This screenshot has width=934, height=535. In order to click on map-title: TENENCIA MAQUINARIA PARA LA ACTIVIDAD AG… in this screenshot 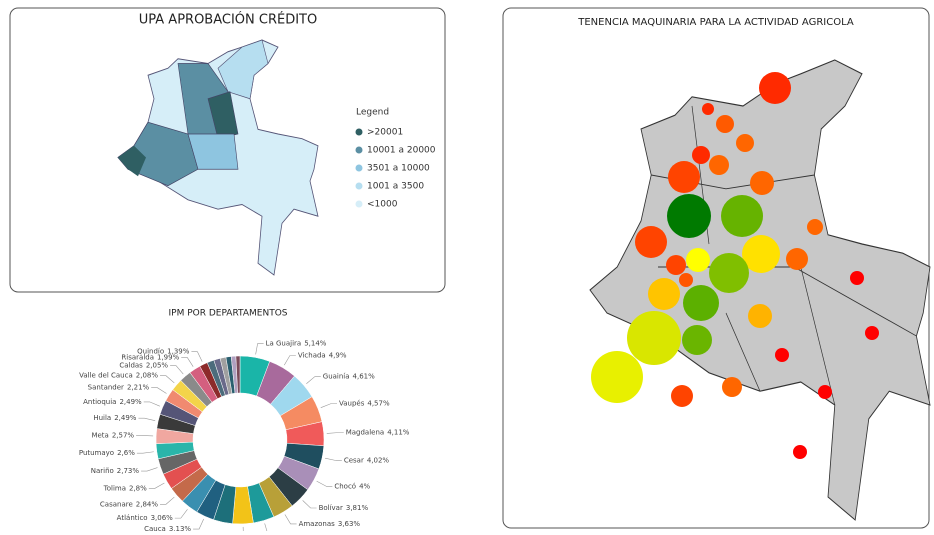, I will do `click(715, 22)`.